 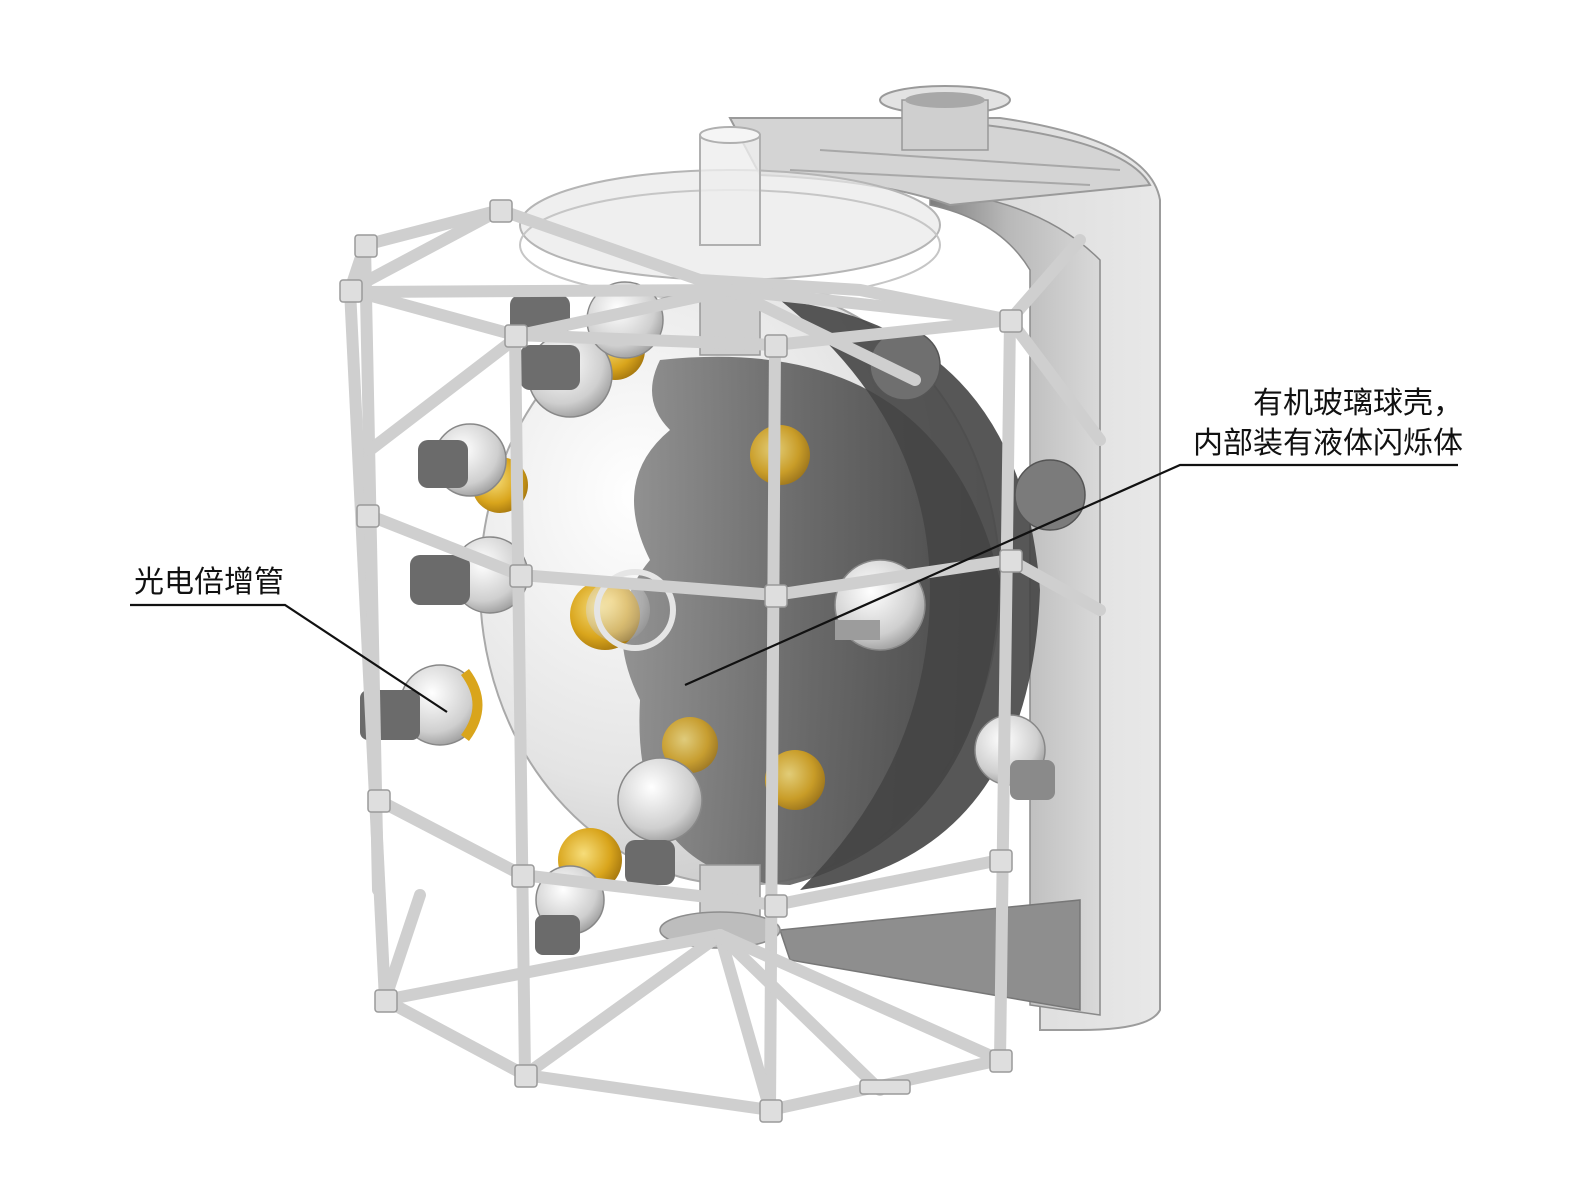 I want to click on sphere-label-line-2: 内部装有液体闪烁体, so click(x=1328, y=443).